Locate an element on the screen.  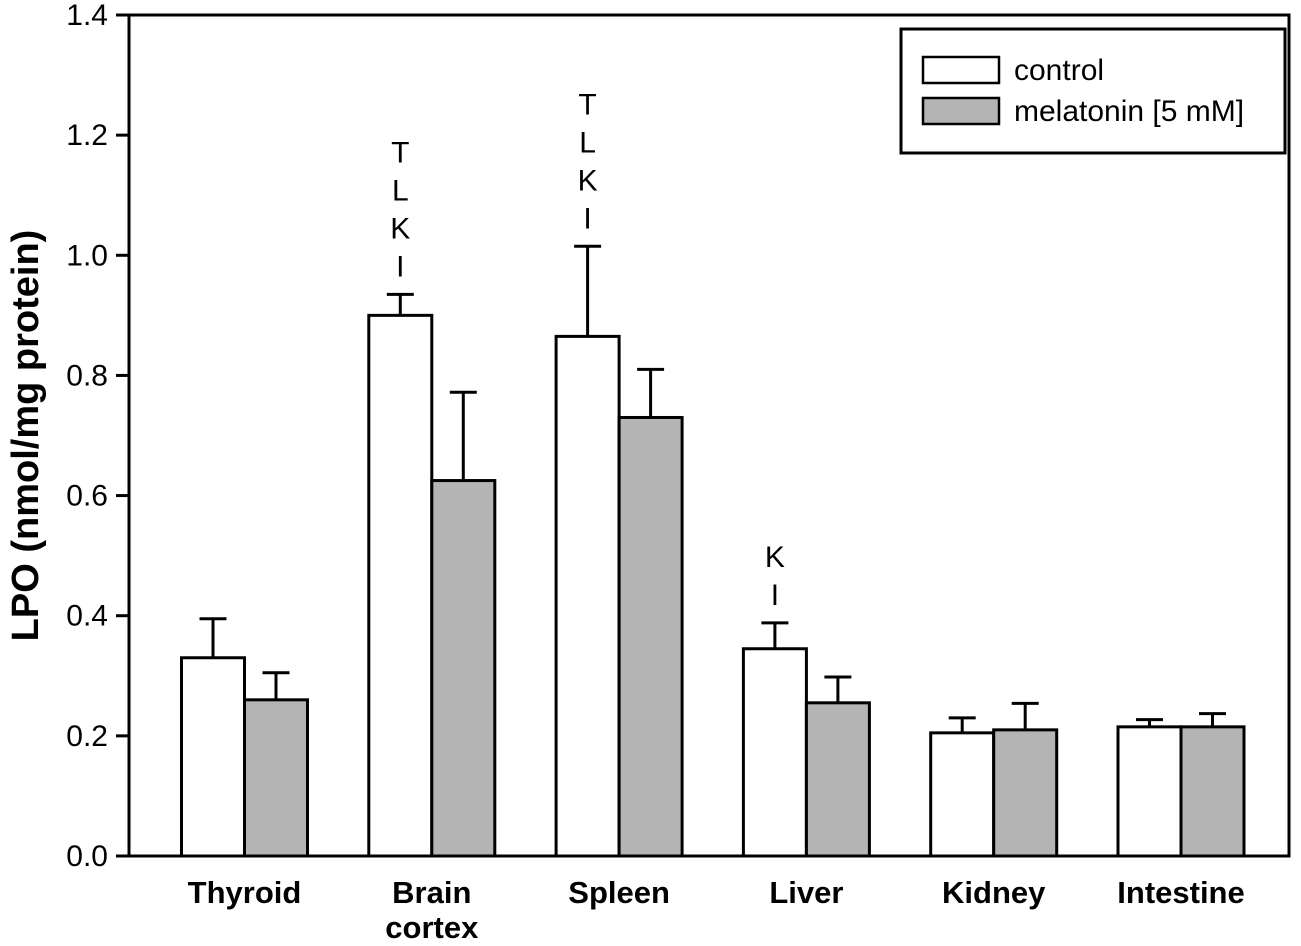
y-axis-tick-label: 0.6 is located at coordinates (87, 496).